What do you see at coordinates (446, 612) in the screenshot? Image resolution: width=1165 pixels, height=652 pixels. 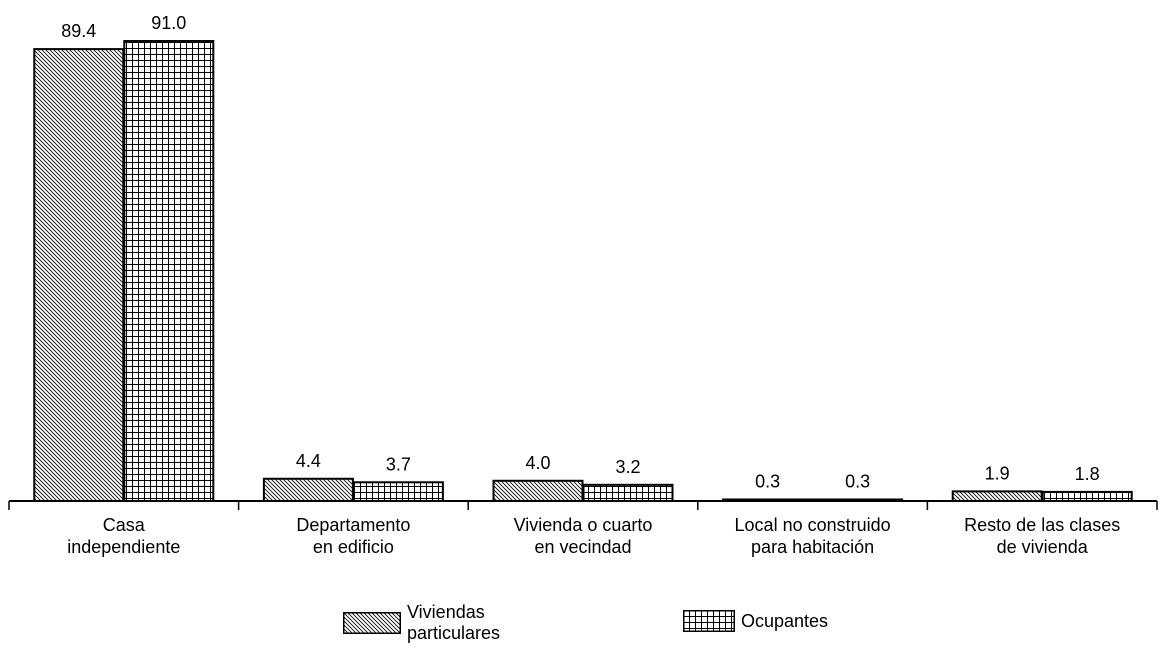 I see `legend-label-viviendas-line1: Viviendas` at bounding box center [446, 612].